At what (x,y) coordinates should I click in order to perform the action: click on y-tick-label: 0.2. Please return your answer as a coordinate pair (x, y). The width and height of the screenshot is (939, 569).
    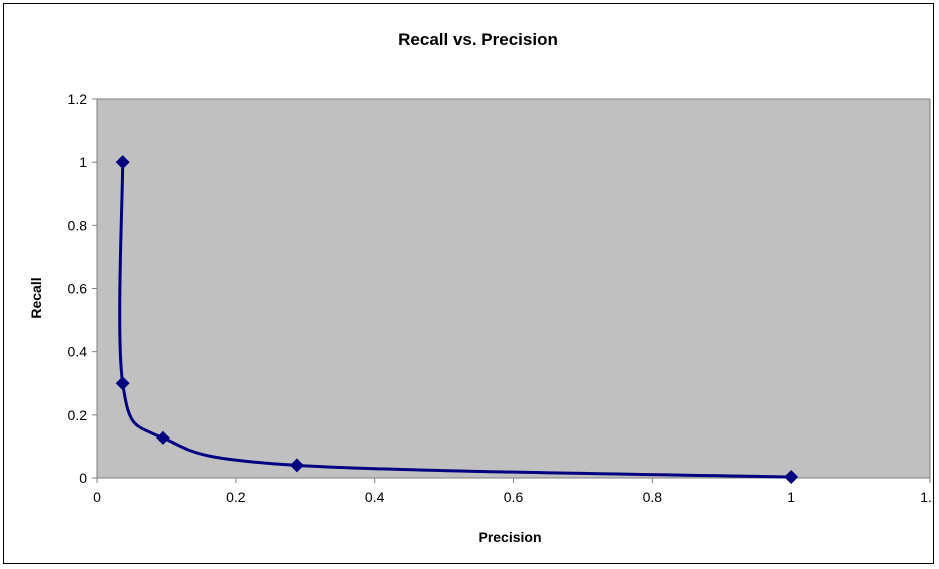
    Looking at the image, I should click on (78, 415).